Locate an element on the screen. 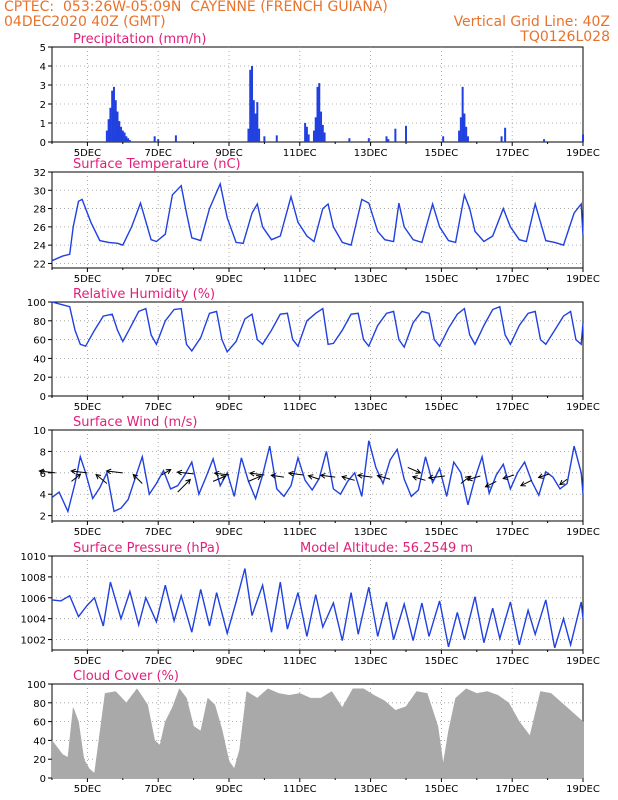 This screenshot has width=618, height=800. rh-ytick-label: 100 is located at coordinates (36, 303).